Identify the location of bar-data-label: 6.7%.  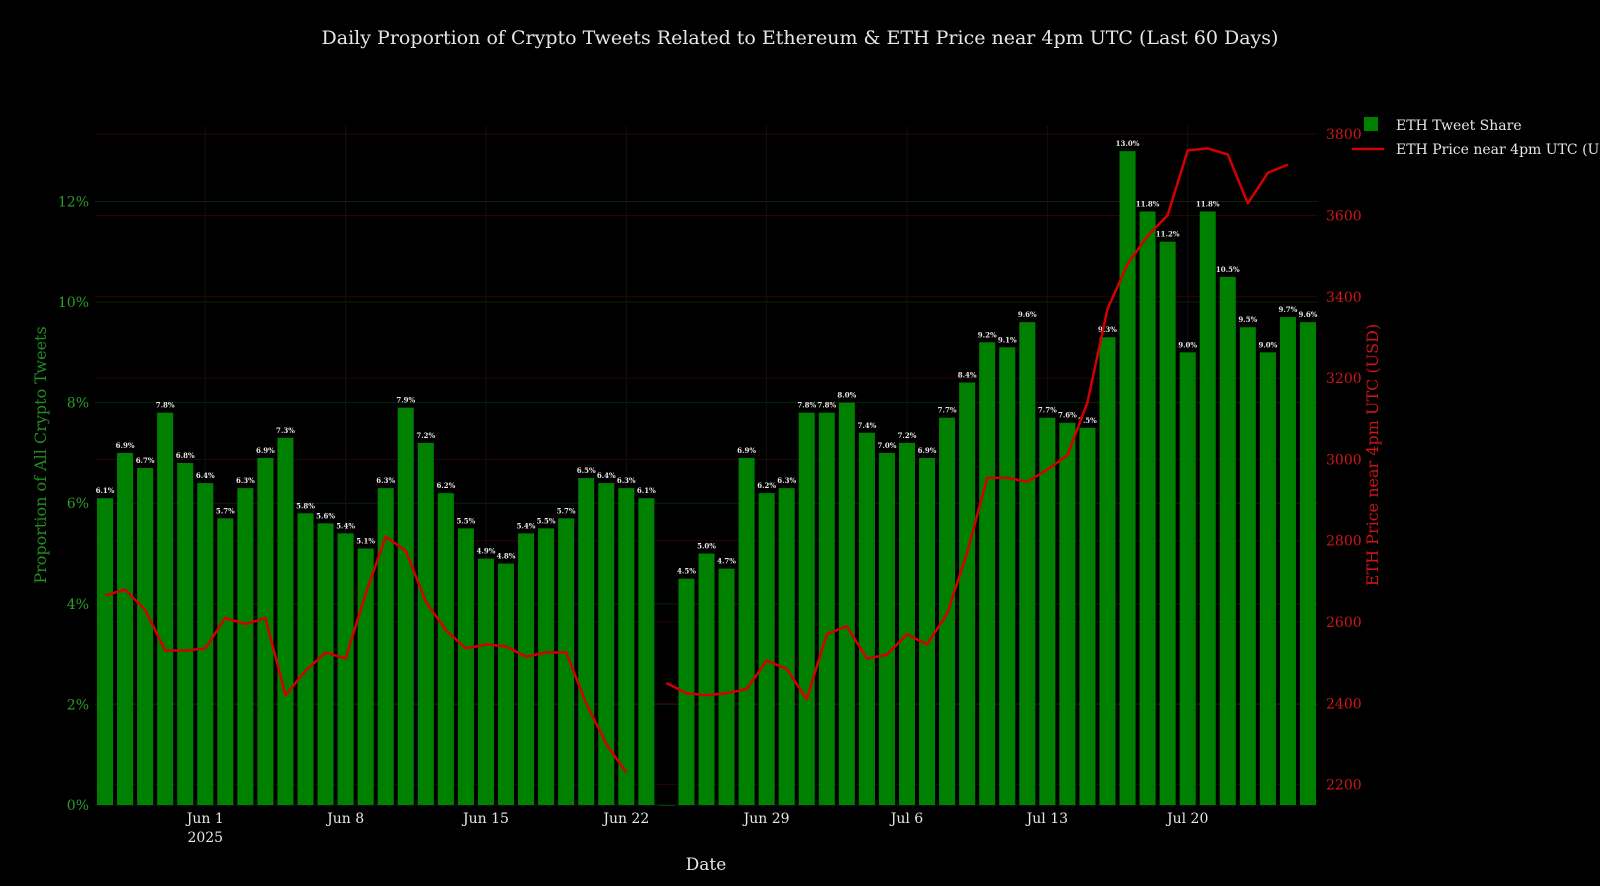
(145, 460).